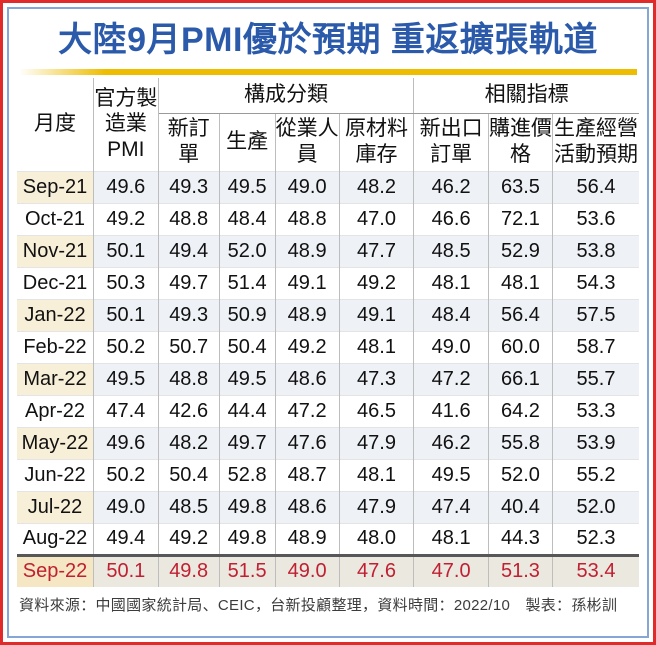 Image resolution: width=656 pixels, height=645 pixels. Describe the element at coordinates (126, 443) in the screenshot. I see `value-cell: 49.6` at that location.